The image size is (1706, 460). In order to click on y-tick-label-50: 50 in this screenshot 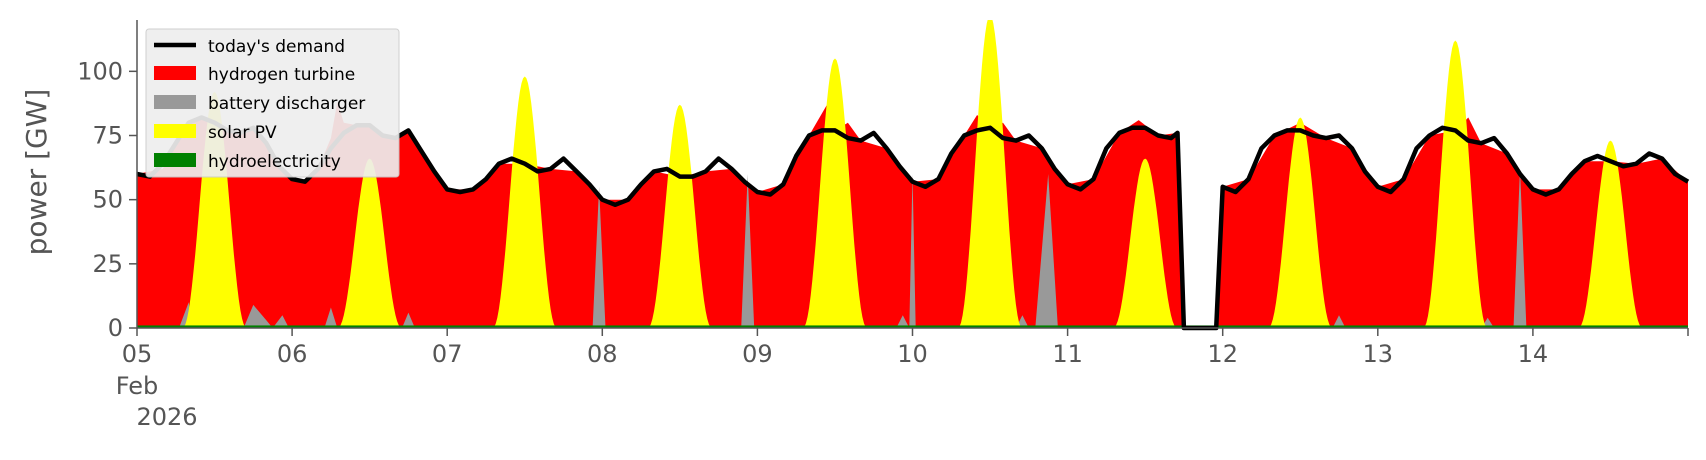, I will do `click(107, 200)`.